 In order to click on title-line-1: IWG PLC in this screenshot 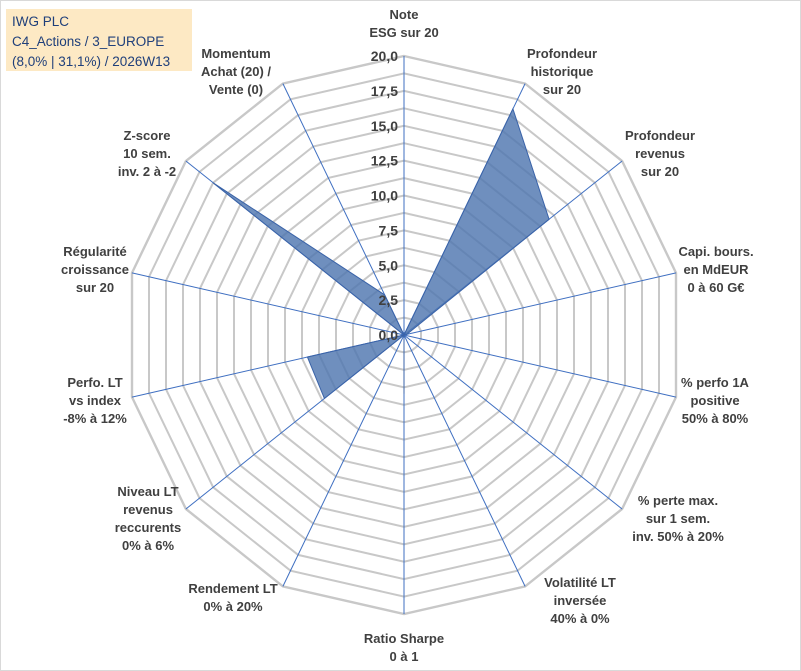, I will do `click(41, 21)`.